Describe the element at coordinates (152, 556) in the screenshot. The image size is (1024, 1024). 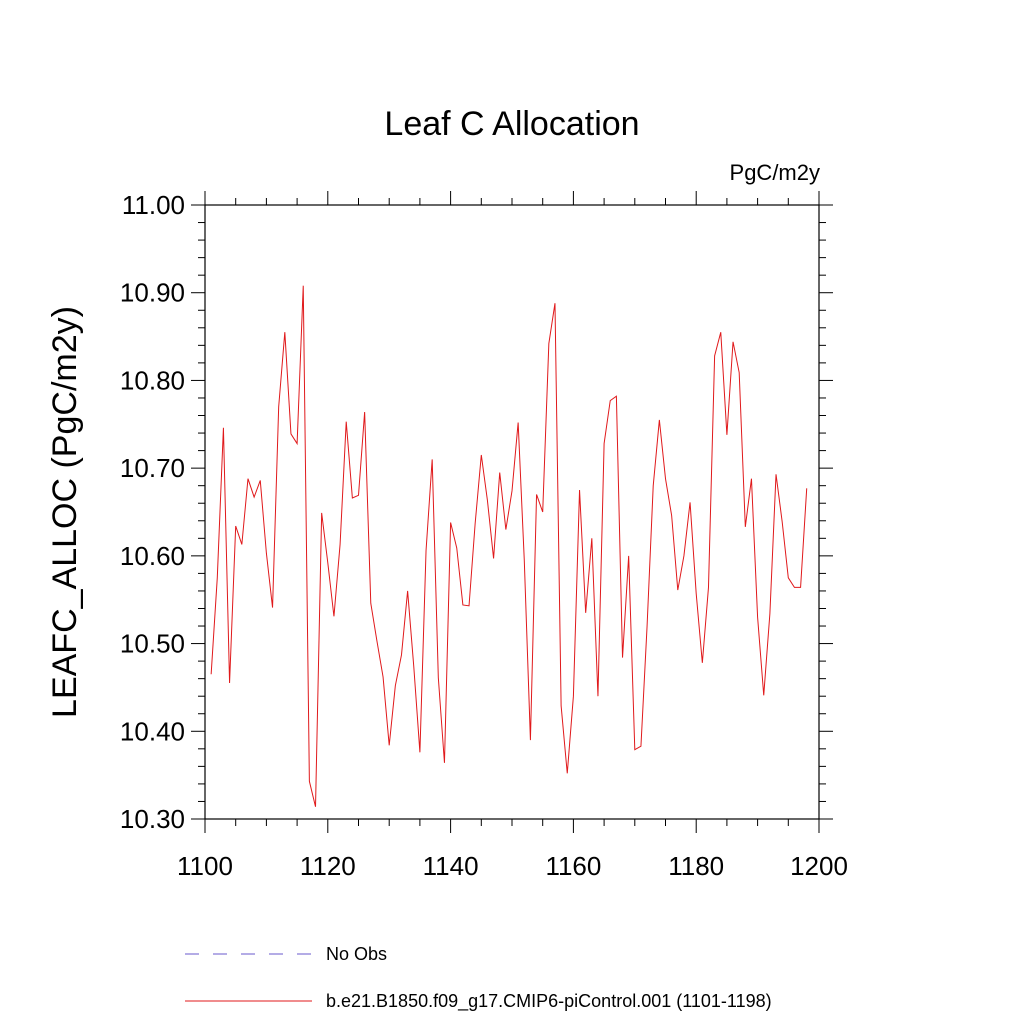
I see `y-tick-label: 10.60` at that location.